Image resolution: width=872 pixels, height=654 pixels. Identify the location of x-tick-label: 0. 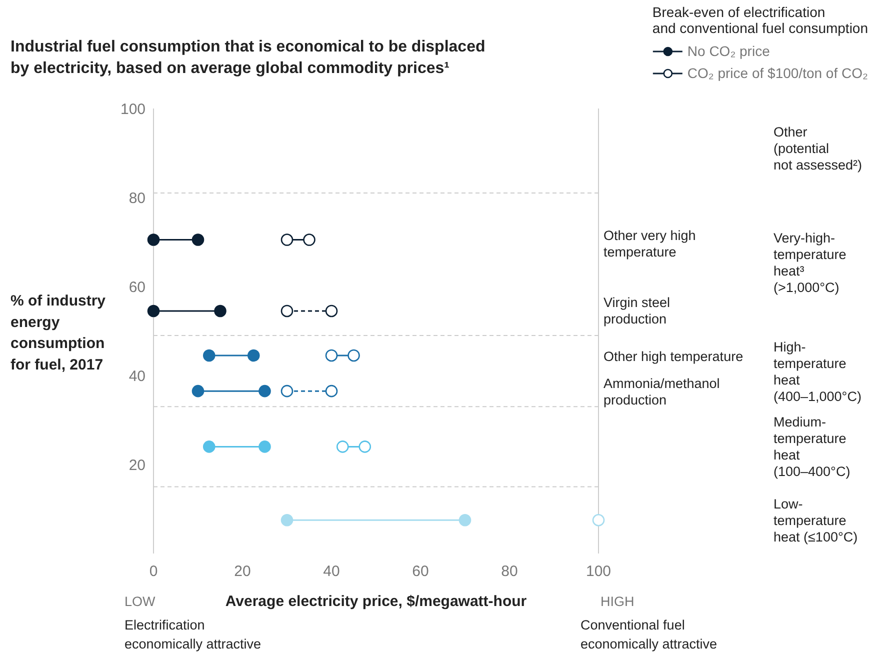
(153, 571).